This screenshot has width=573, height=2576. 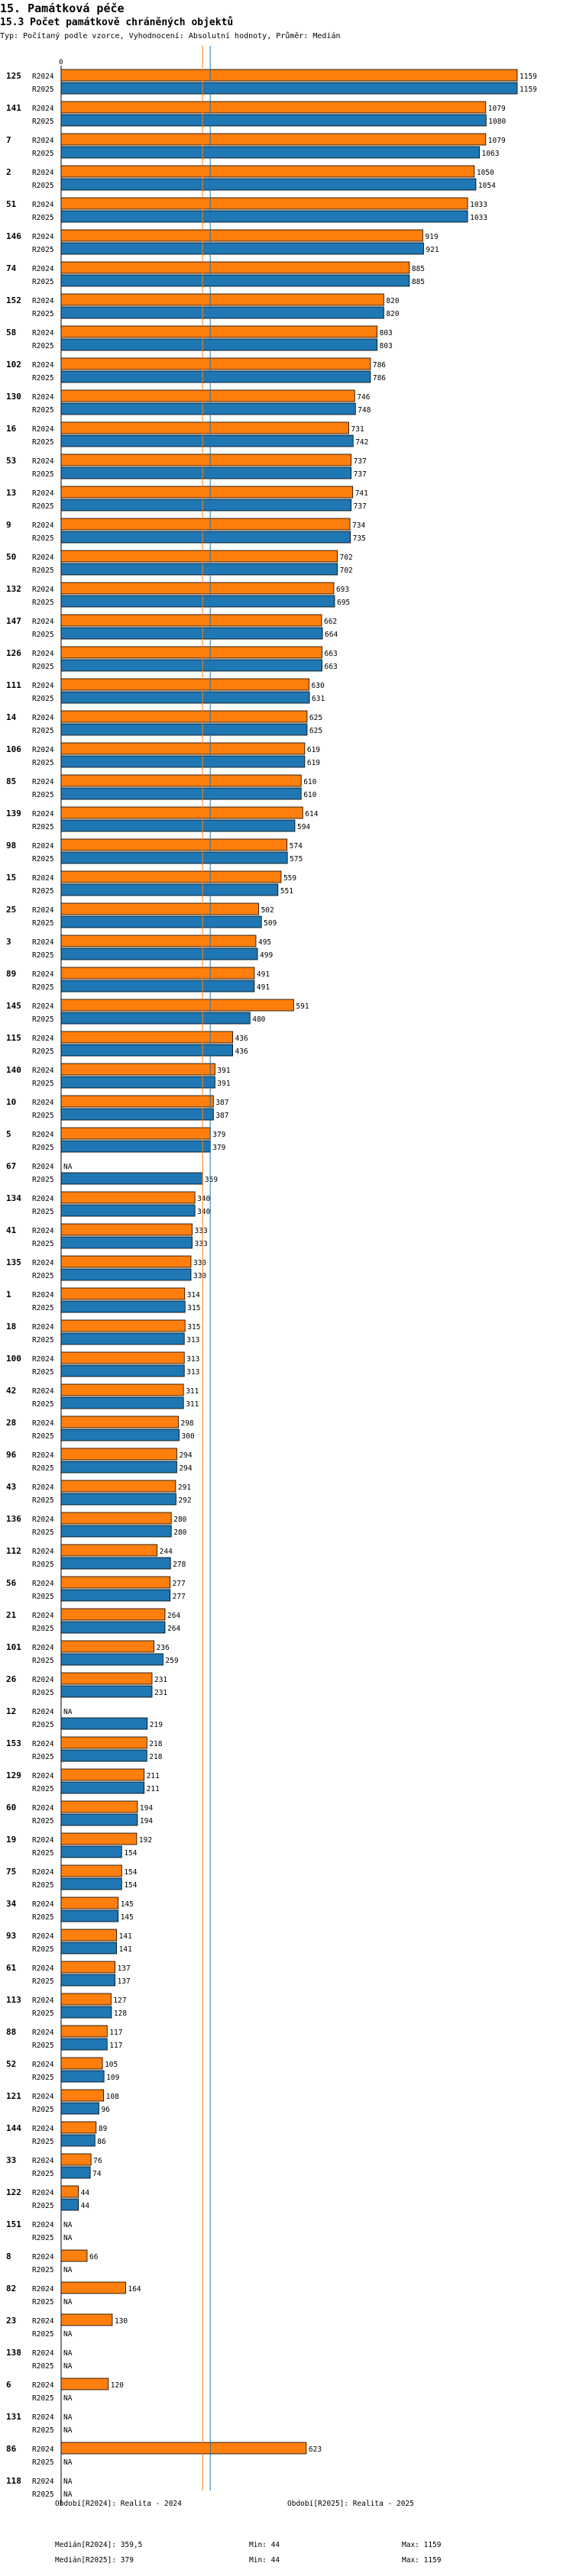 What do you see at coordinates (358, 525) in the screenshot?
I see `value-label: 734` at bounding box center [358, 525].